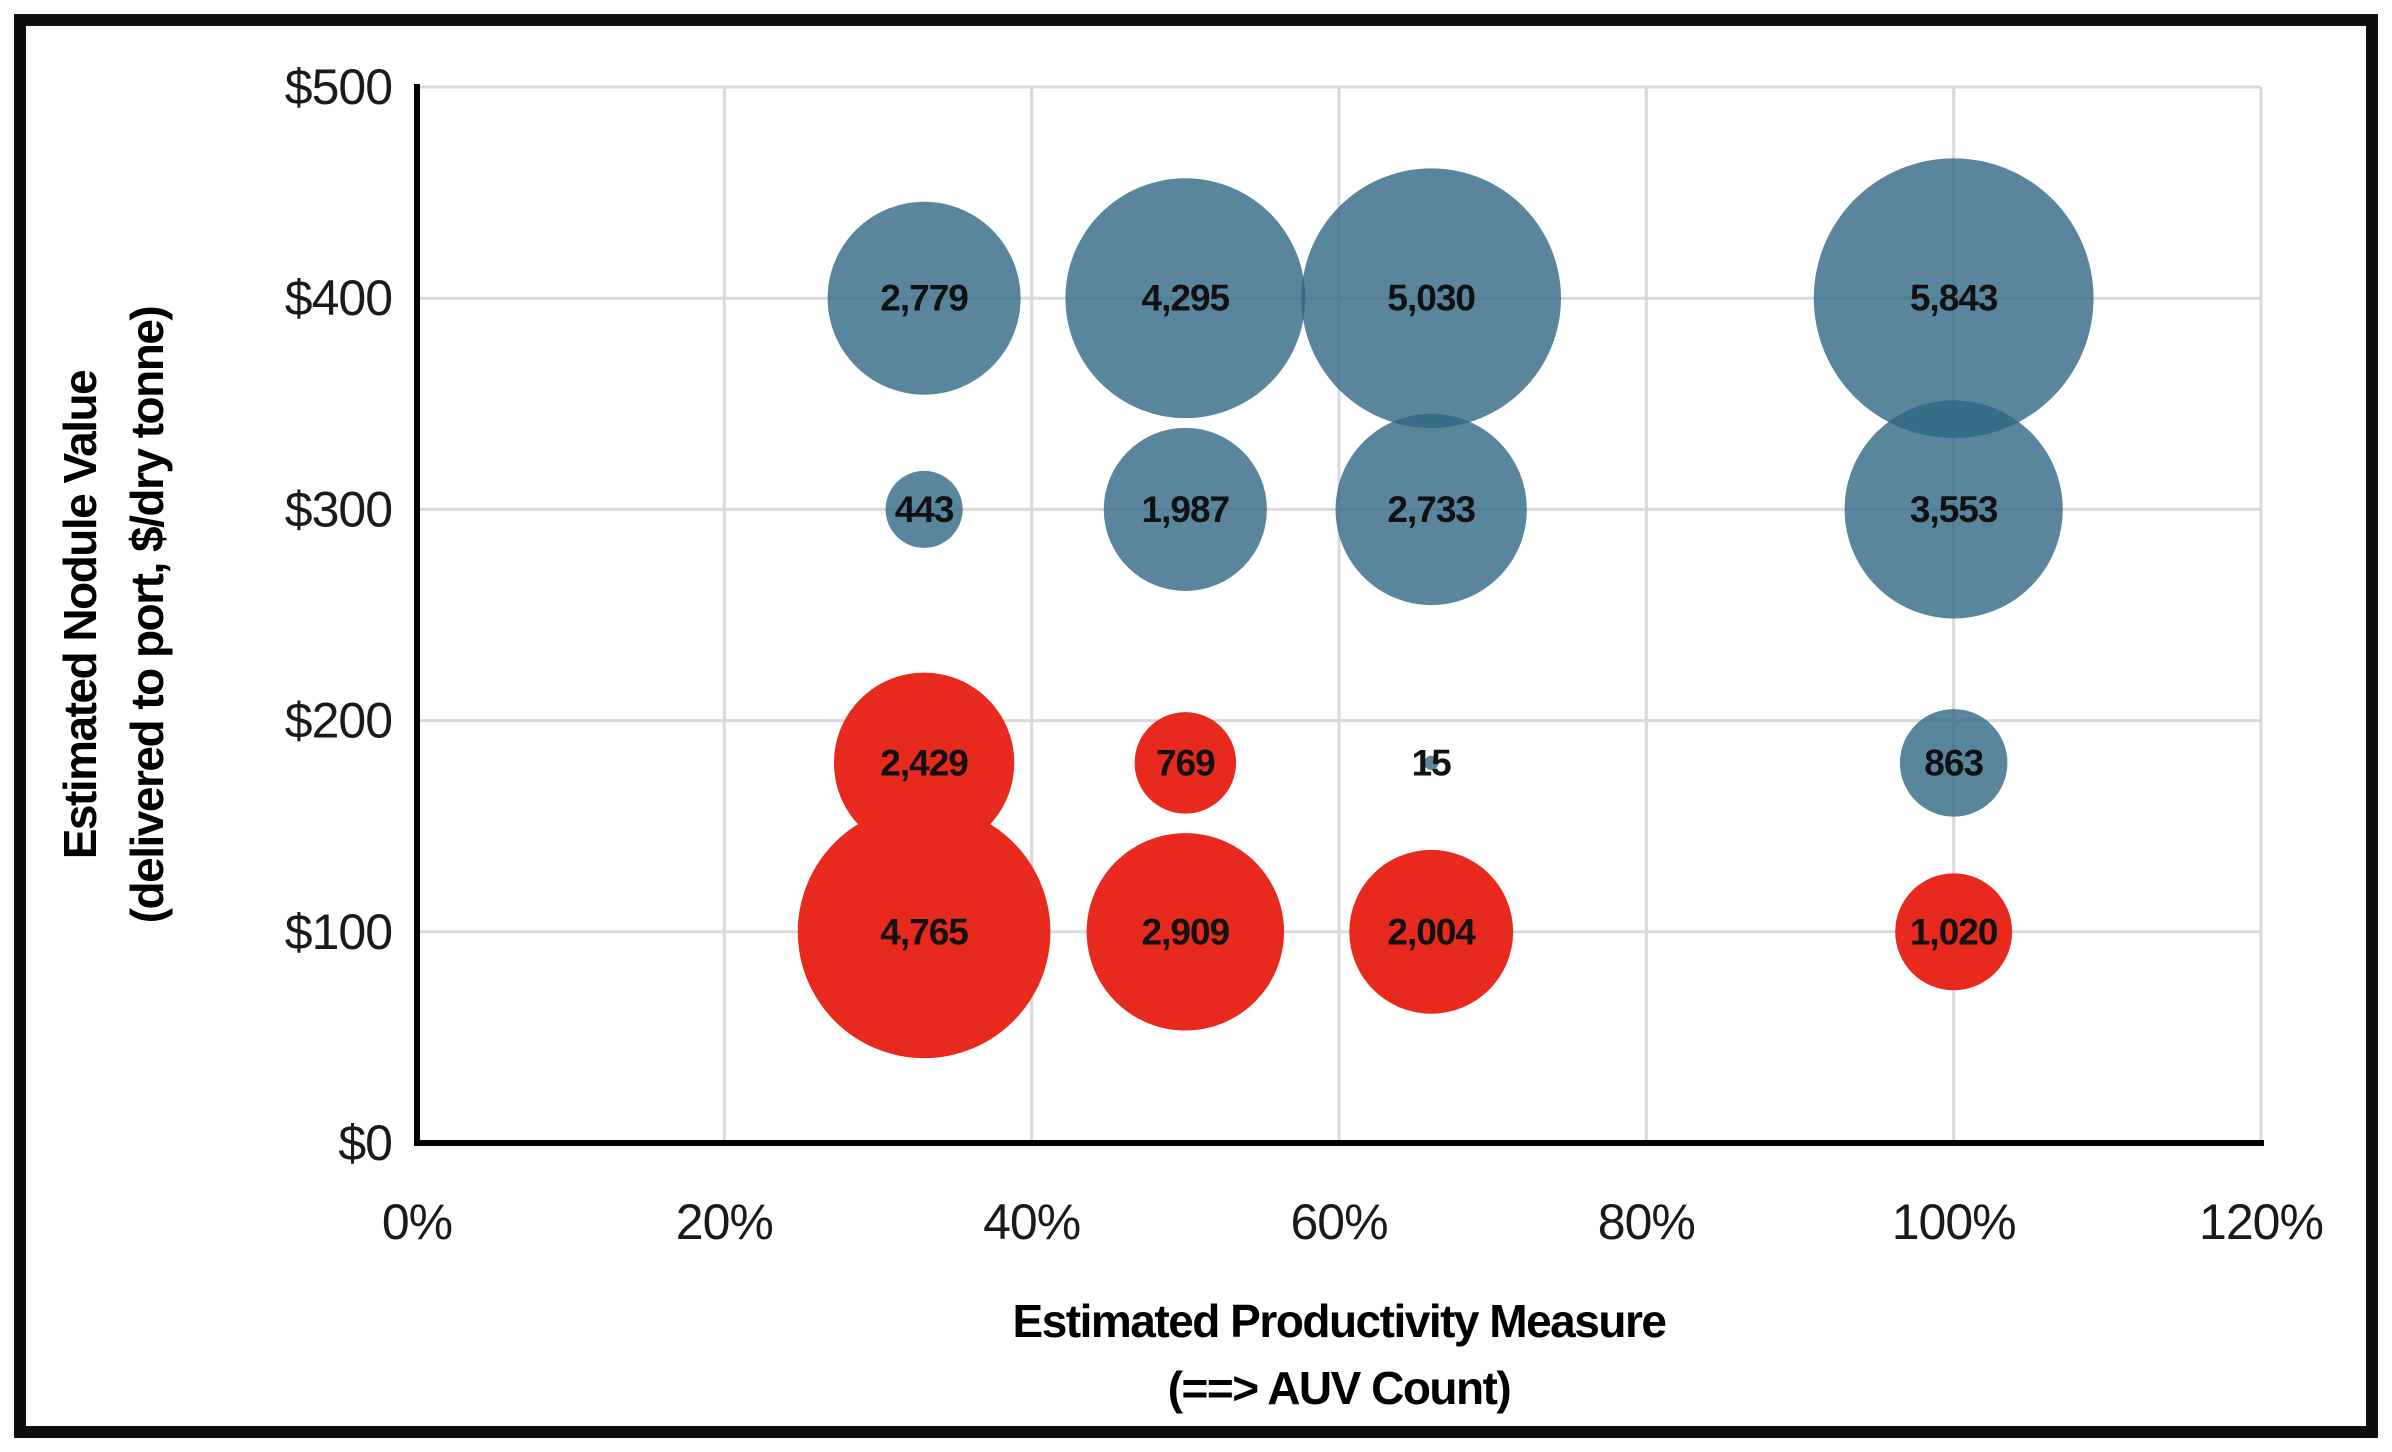 The width and height of the screenshot is (2392, 1452). I want to click on y-tick-$300: $300, so click(338, 509).